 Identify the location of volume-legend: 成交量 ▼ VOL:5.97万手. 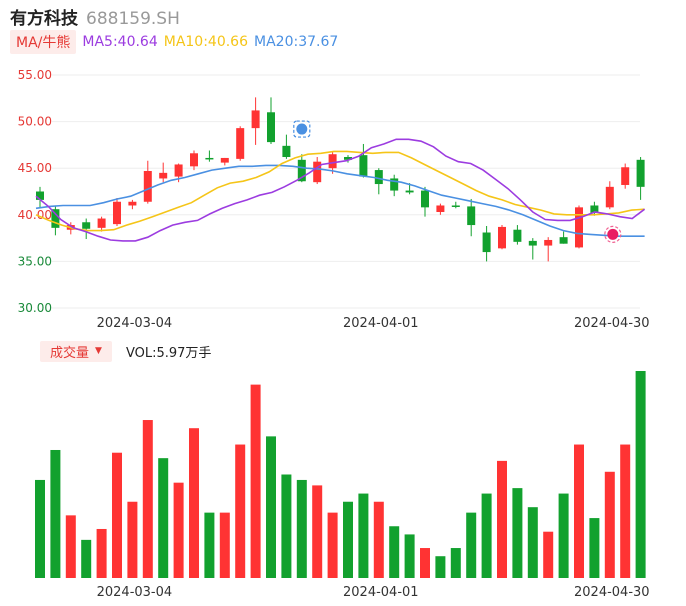
(126, 351).